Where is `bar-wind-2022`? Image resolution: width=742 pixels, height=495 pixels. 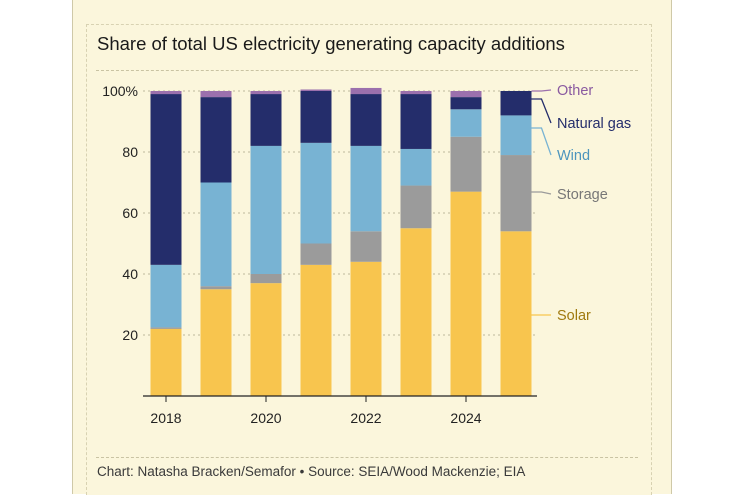
bar-wind-2022 is located at coordinates (366, 188).